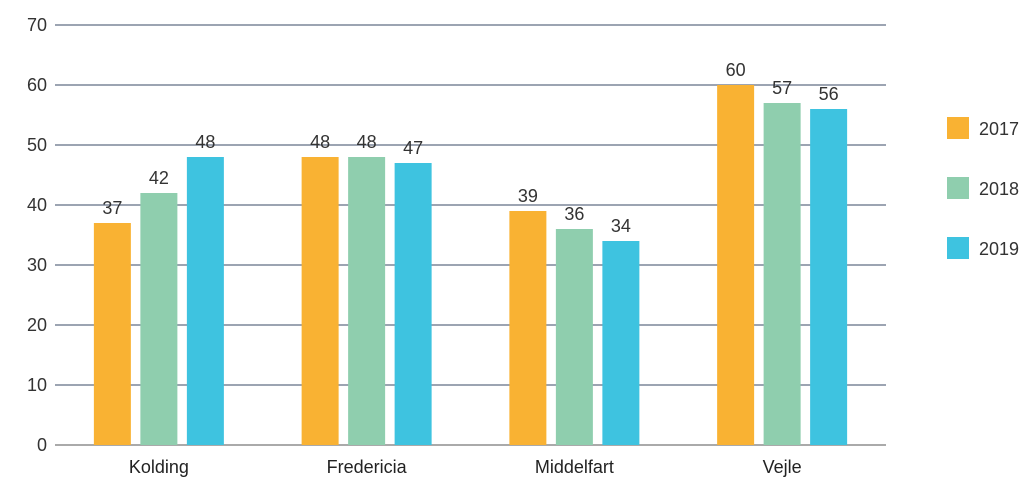 The image size is (1031, 479). Describe the element at coordinates (528, 196) in the screenshot. I see `data-label: 39` at that location.